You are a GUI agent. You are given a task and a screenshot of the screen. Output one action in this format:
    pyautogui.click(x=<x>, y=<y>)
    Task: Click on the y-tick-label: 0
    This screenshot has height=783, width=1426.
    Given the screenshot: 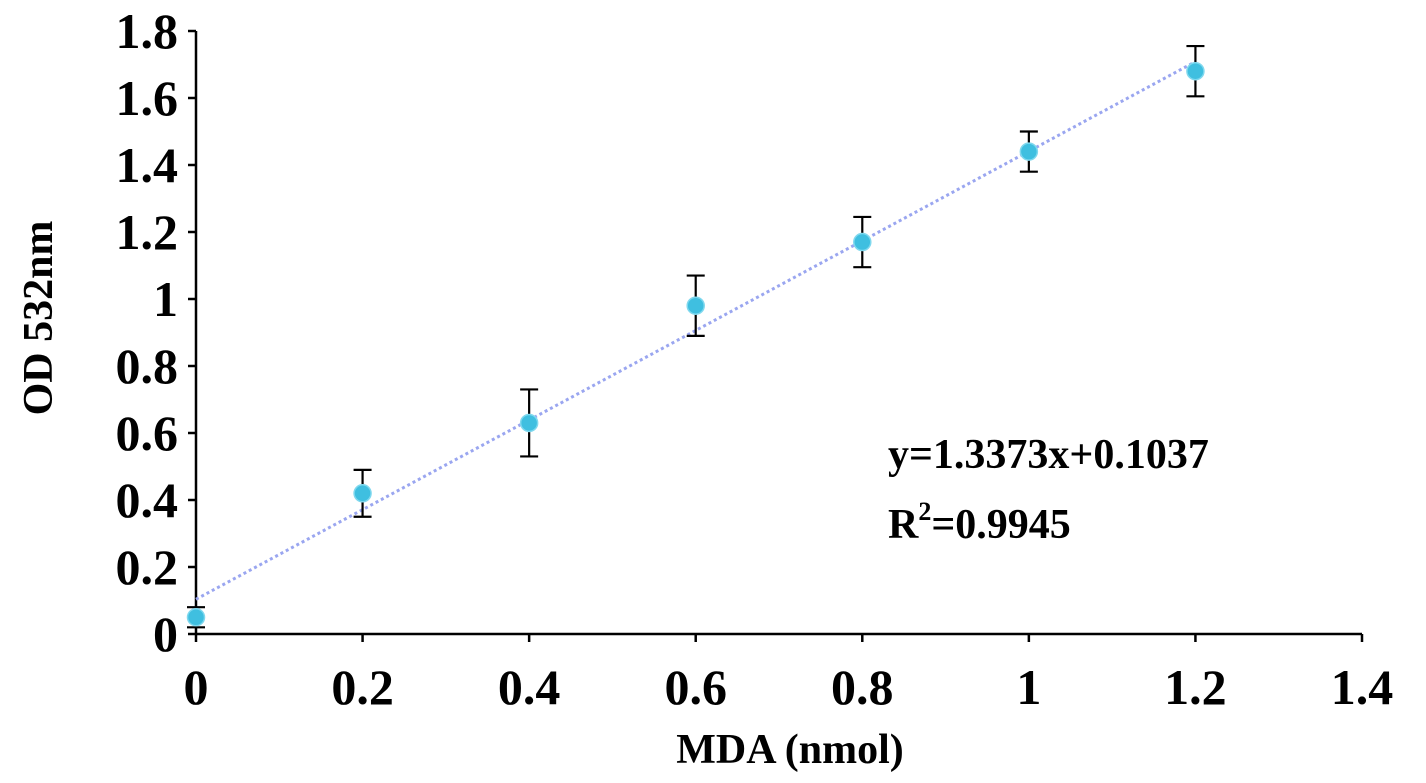 What is the action you would take?
    pyautogui.click(x=165, y=634)
    